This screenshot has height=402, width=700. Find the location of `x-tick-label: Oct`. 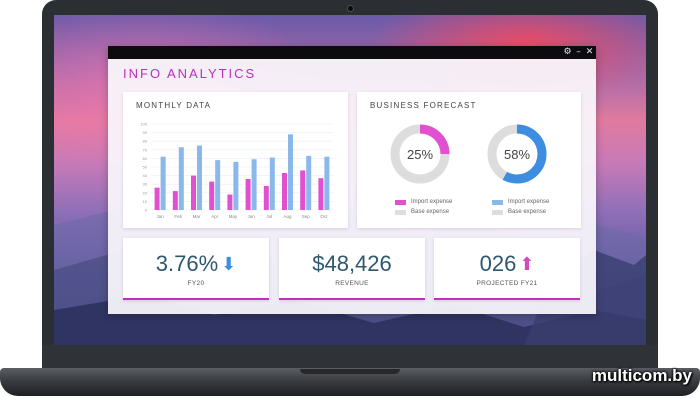

x-tick-label: Oct is located at coordinates (324, 216).